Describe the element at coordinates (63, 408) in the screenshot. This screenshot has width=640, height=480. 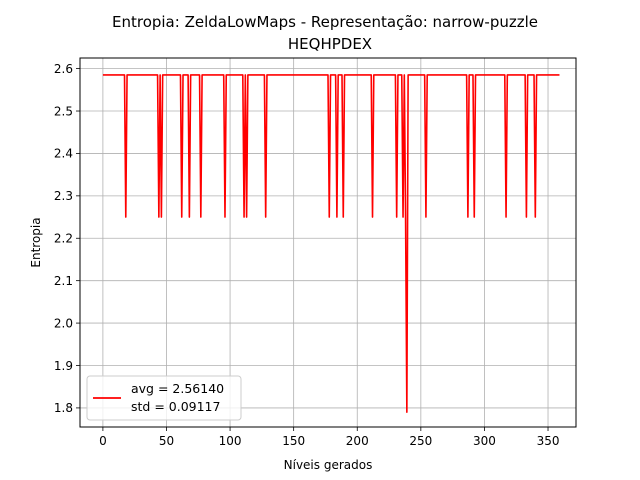
I see `y-tick-label: 1.8` at that location.